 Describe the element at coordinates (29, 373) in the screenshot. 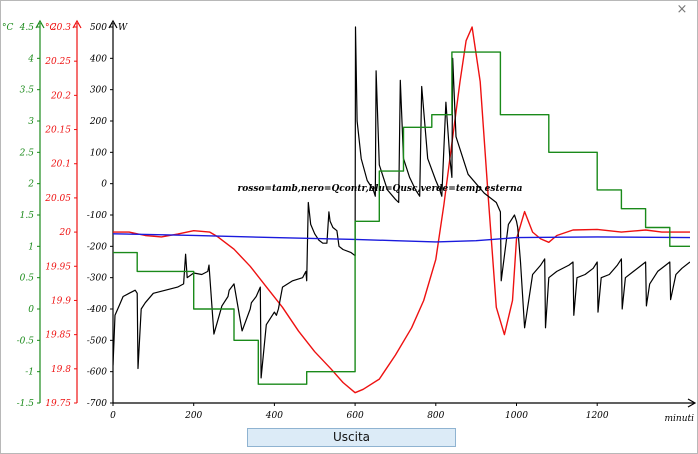

I see `green-tick-label: -1` at that location.